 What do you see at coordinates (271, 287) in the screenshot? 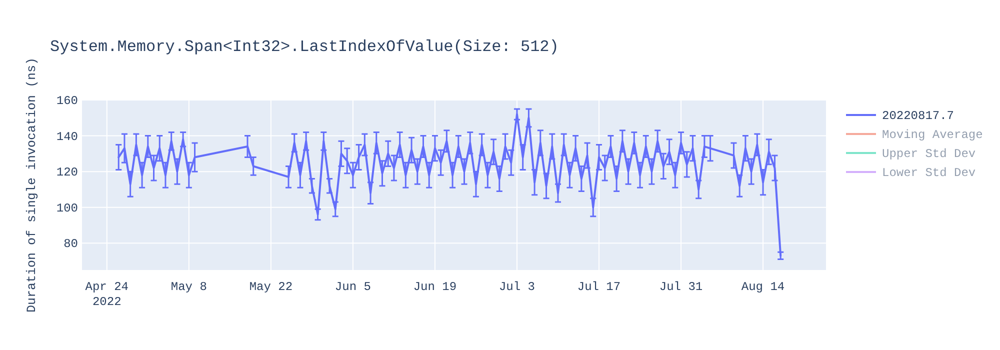
I see `x-tick-label: May 22` at bounding box center [271, 287].